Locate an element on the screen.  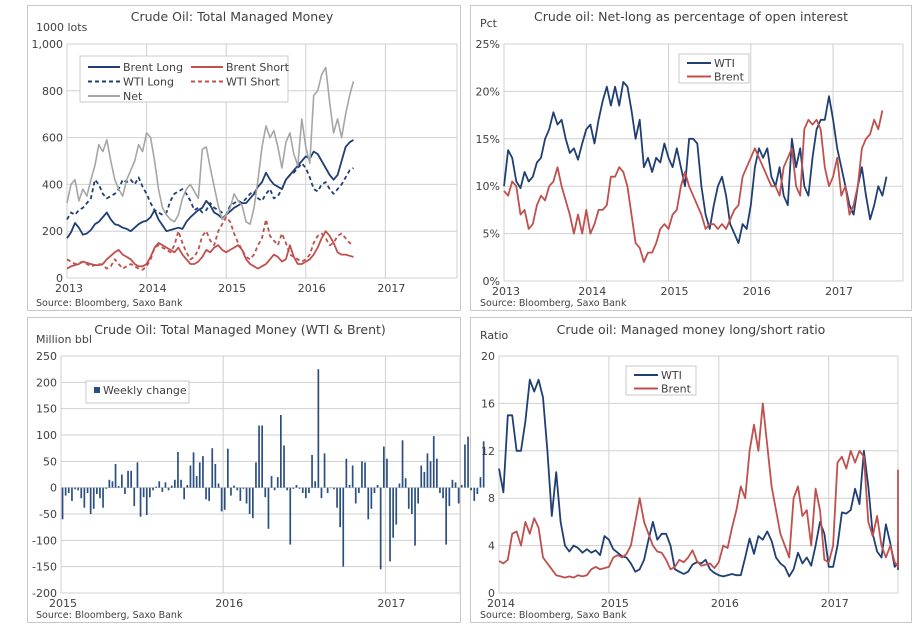
y-tick-label: 150 is located at coordinates (46, 409).